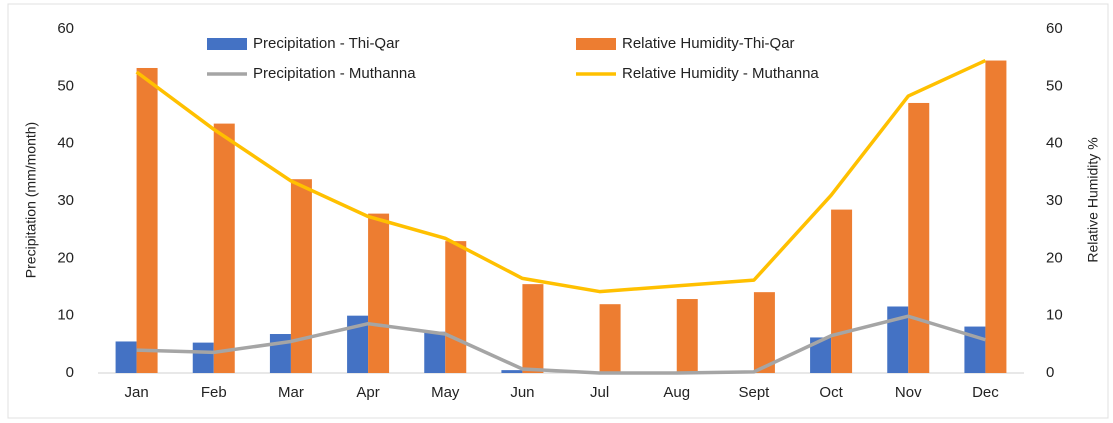 The width and height of the screenshot is (1113, 423). What do you see at coordinates (561, 344) in the screenshot?
I see `line-series` at bounding box center [561, 344].